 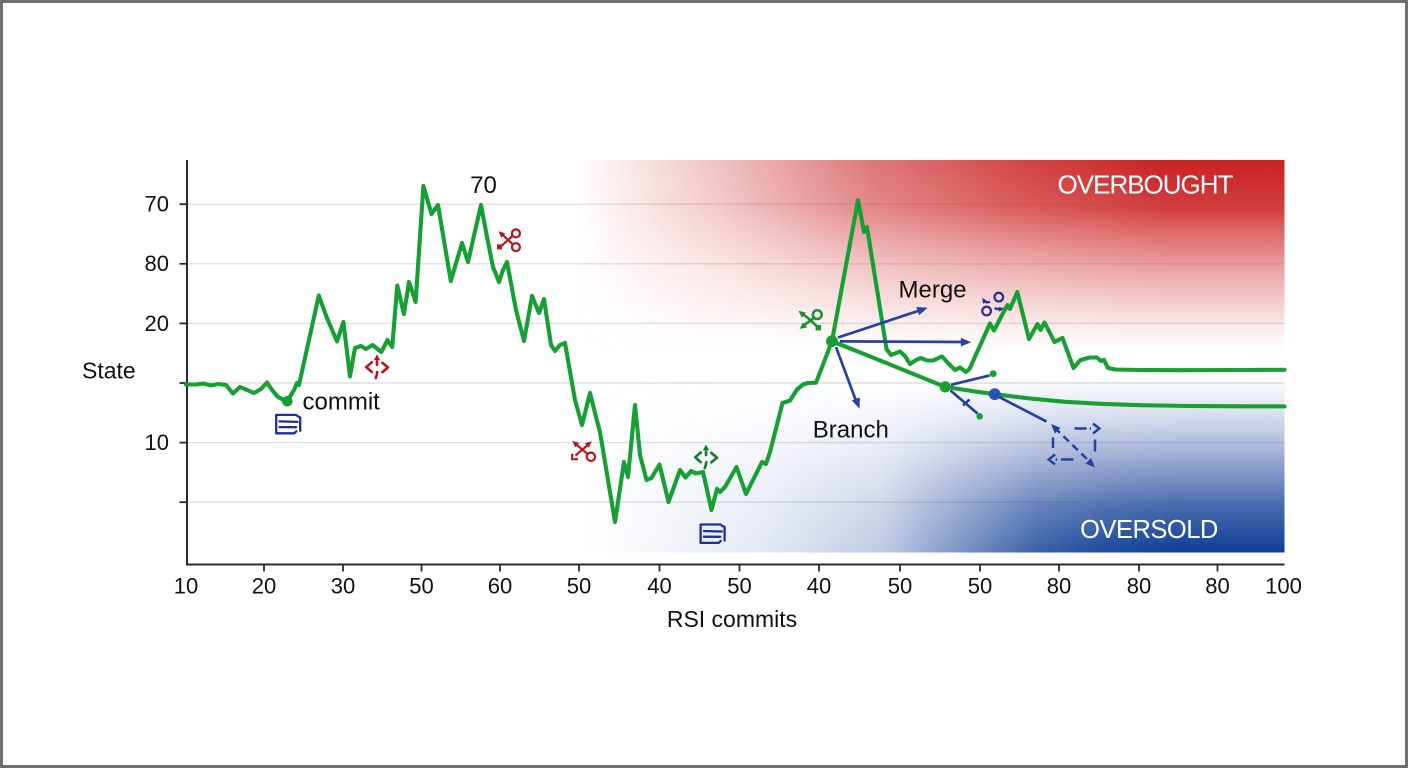 I want to click on svg-text: 100, so click(x=1283, y=586).